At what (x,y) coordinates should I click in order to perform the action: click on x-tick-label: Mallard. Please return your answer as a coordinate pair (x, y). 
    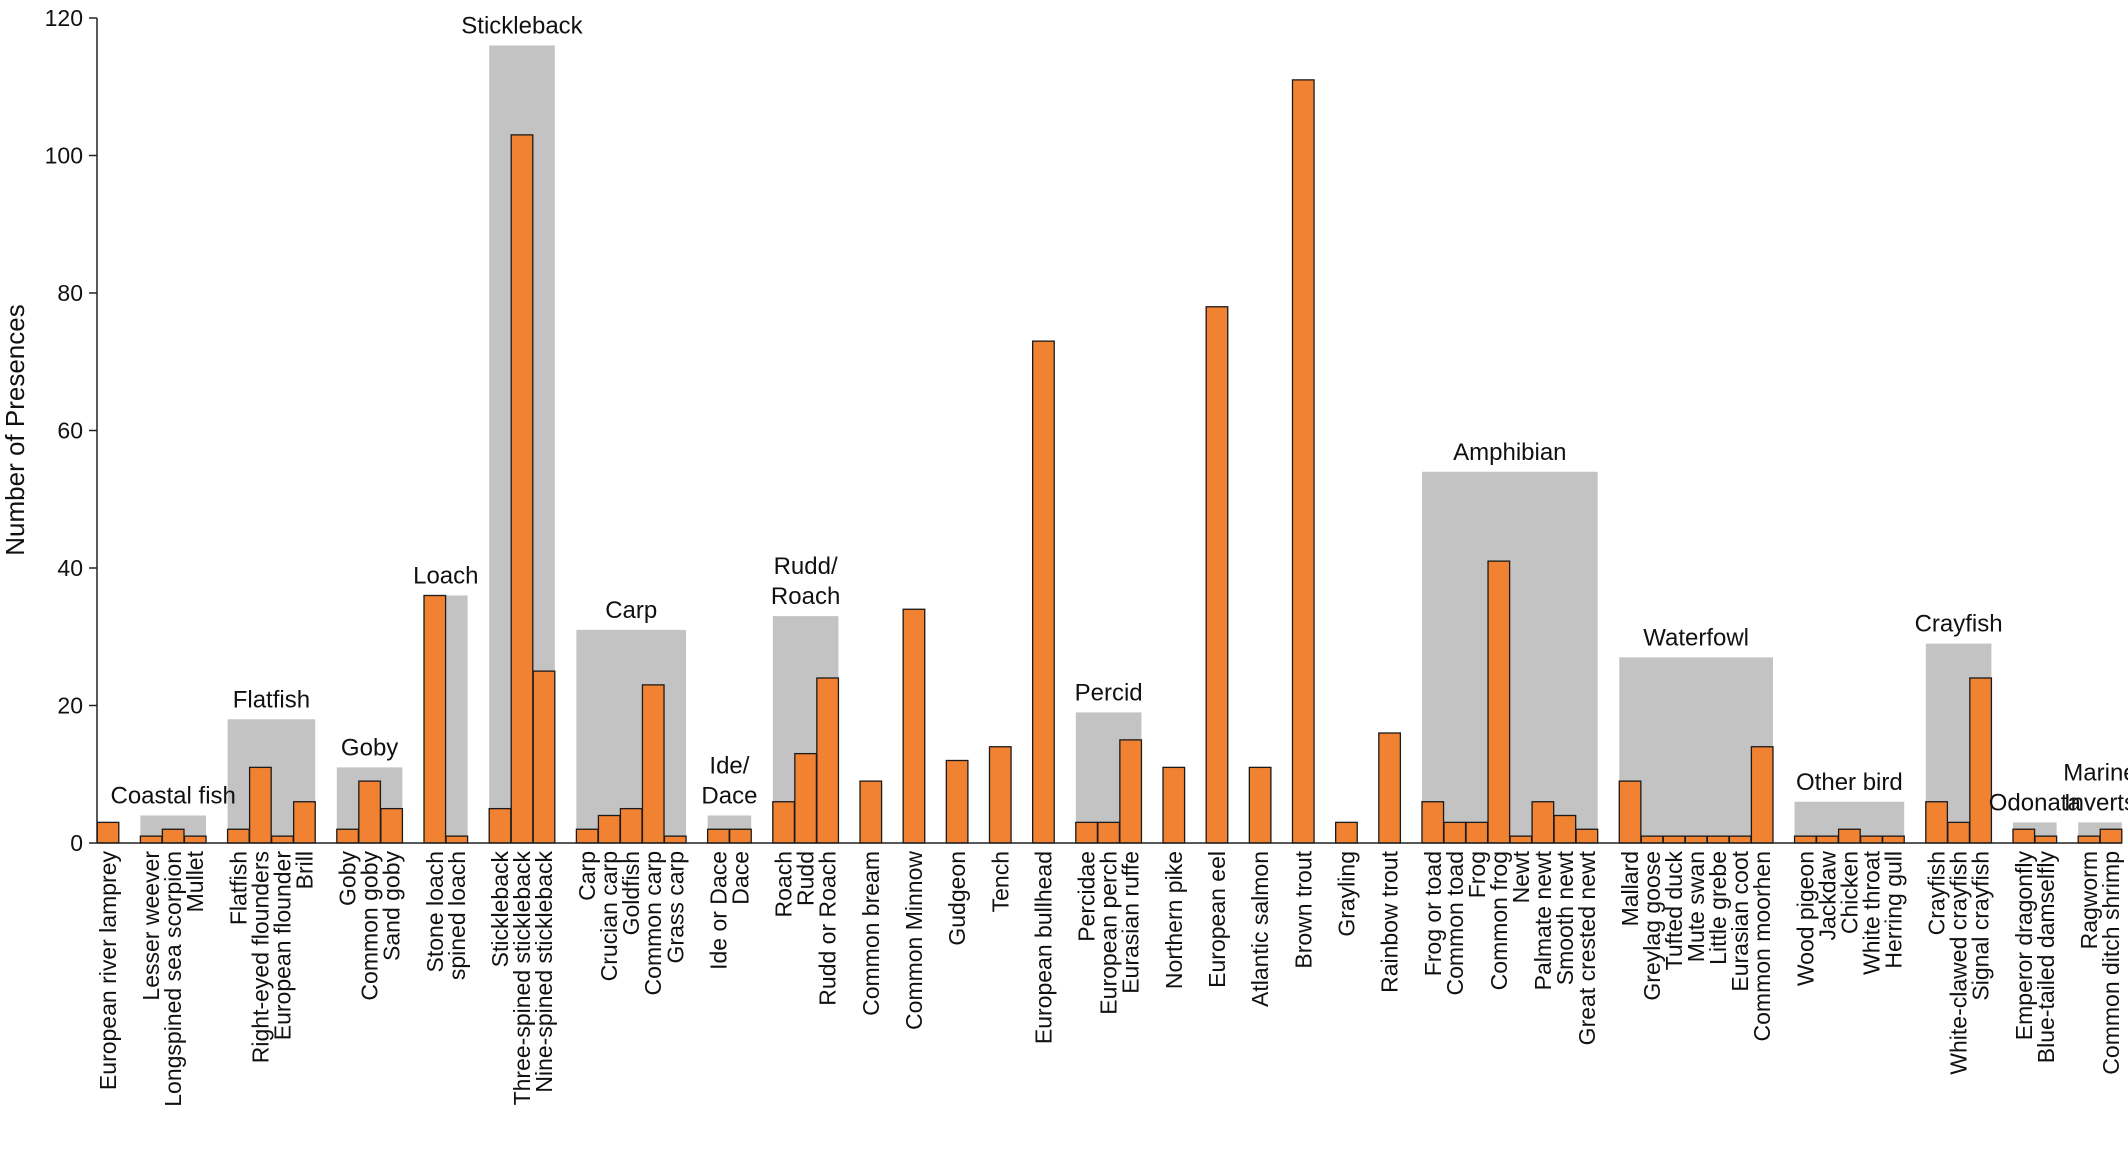
    Looking at the image, I should click on (1630, 888).